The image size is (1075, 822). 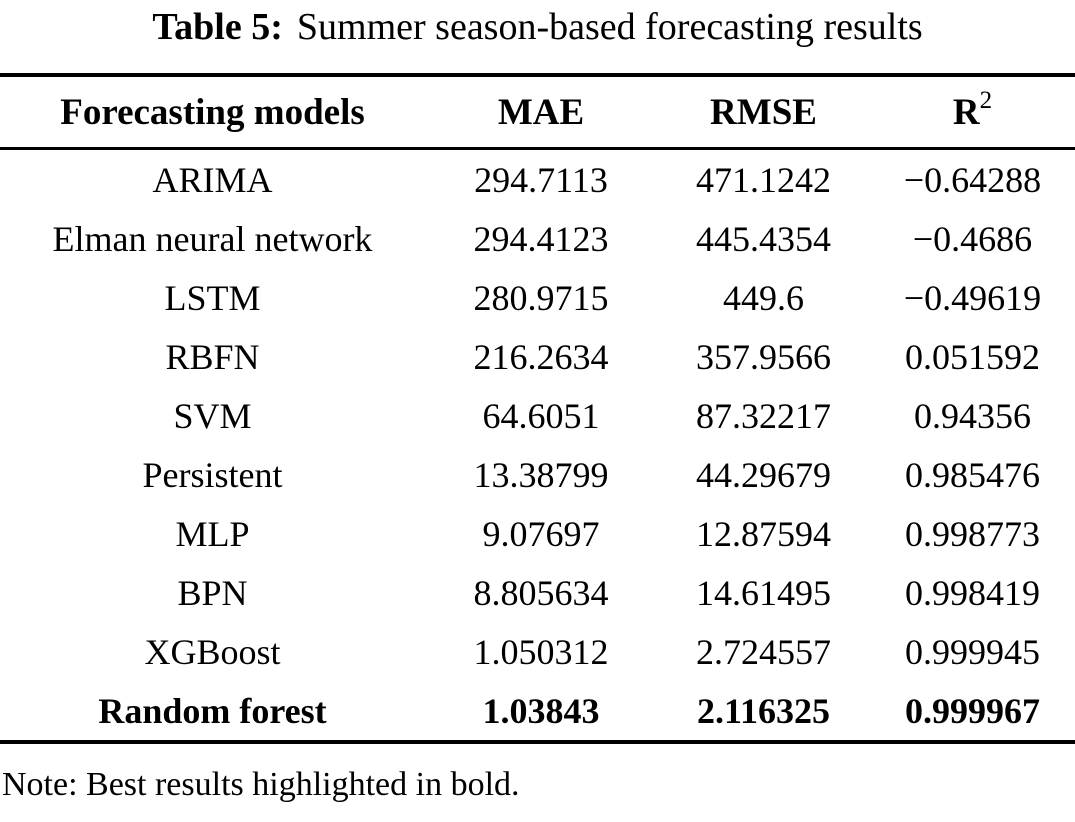 What do you see at coordinates (212, 356) in the screenshot?
I see `model-cell: RBFN` at bounding box center [212, 356].